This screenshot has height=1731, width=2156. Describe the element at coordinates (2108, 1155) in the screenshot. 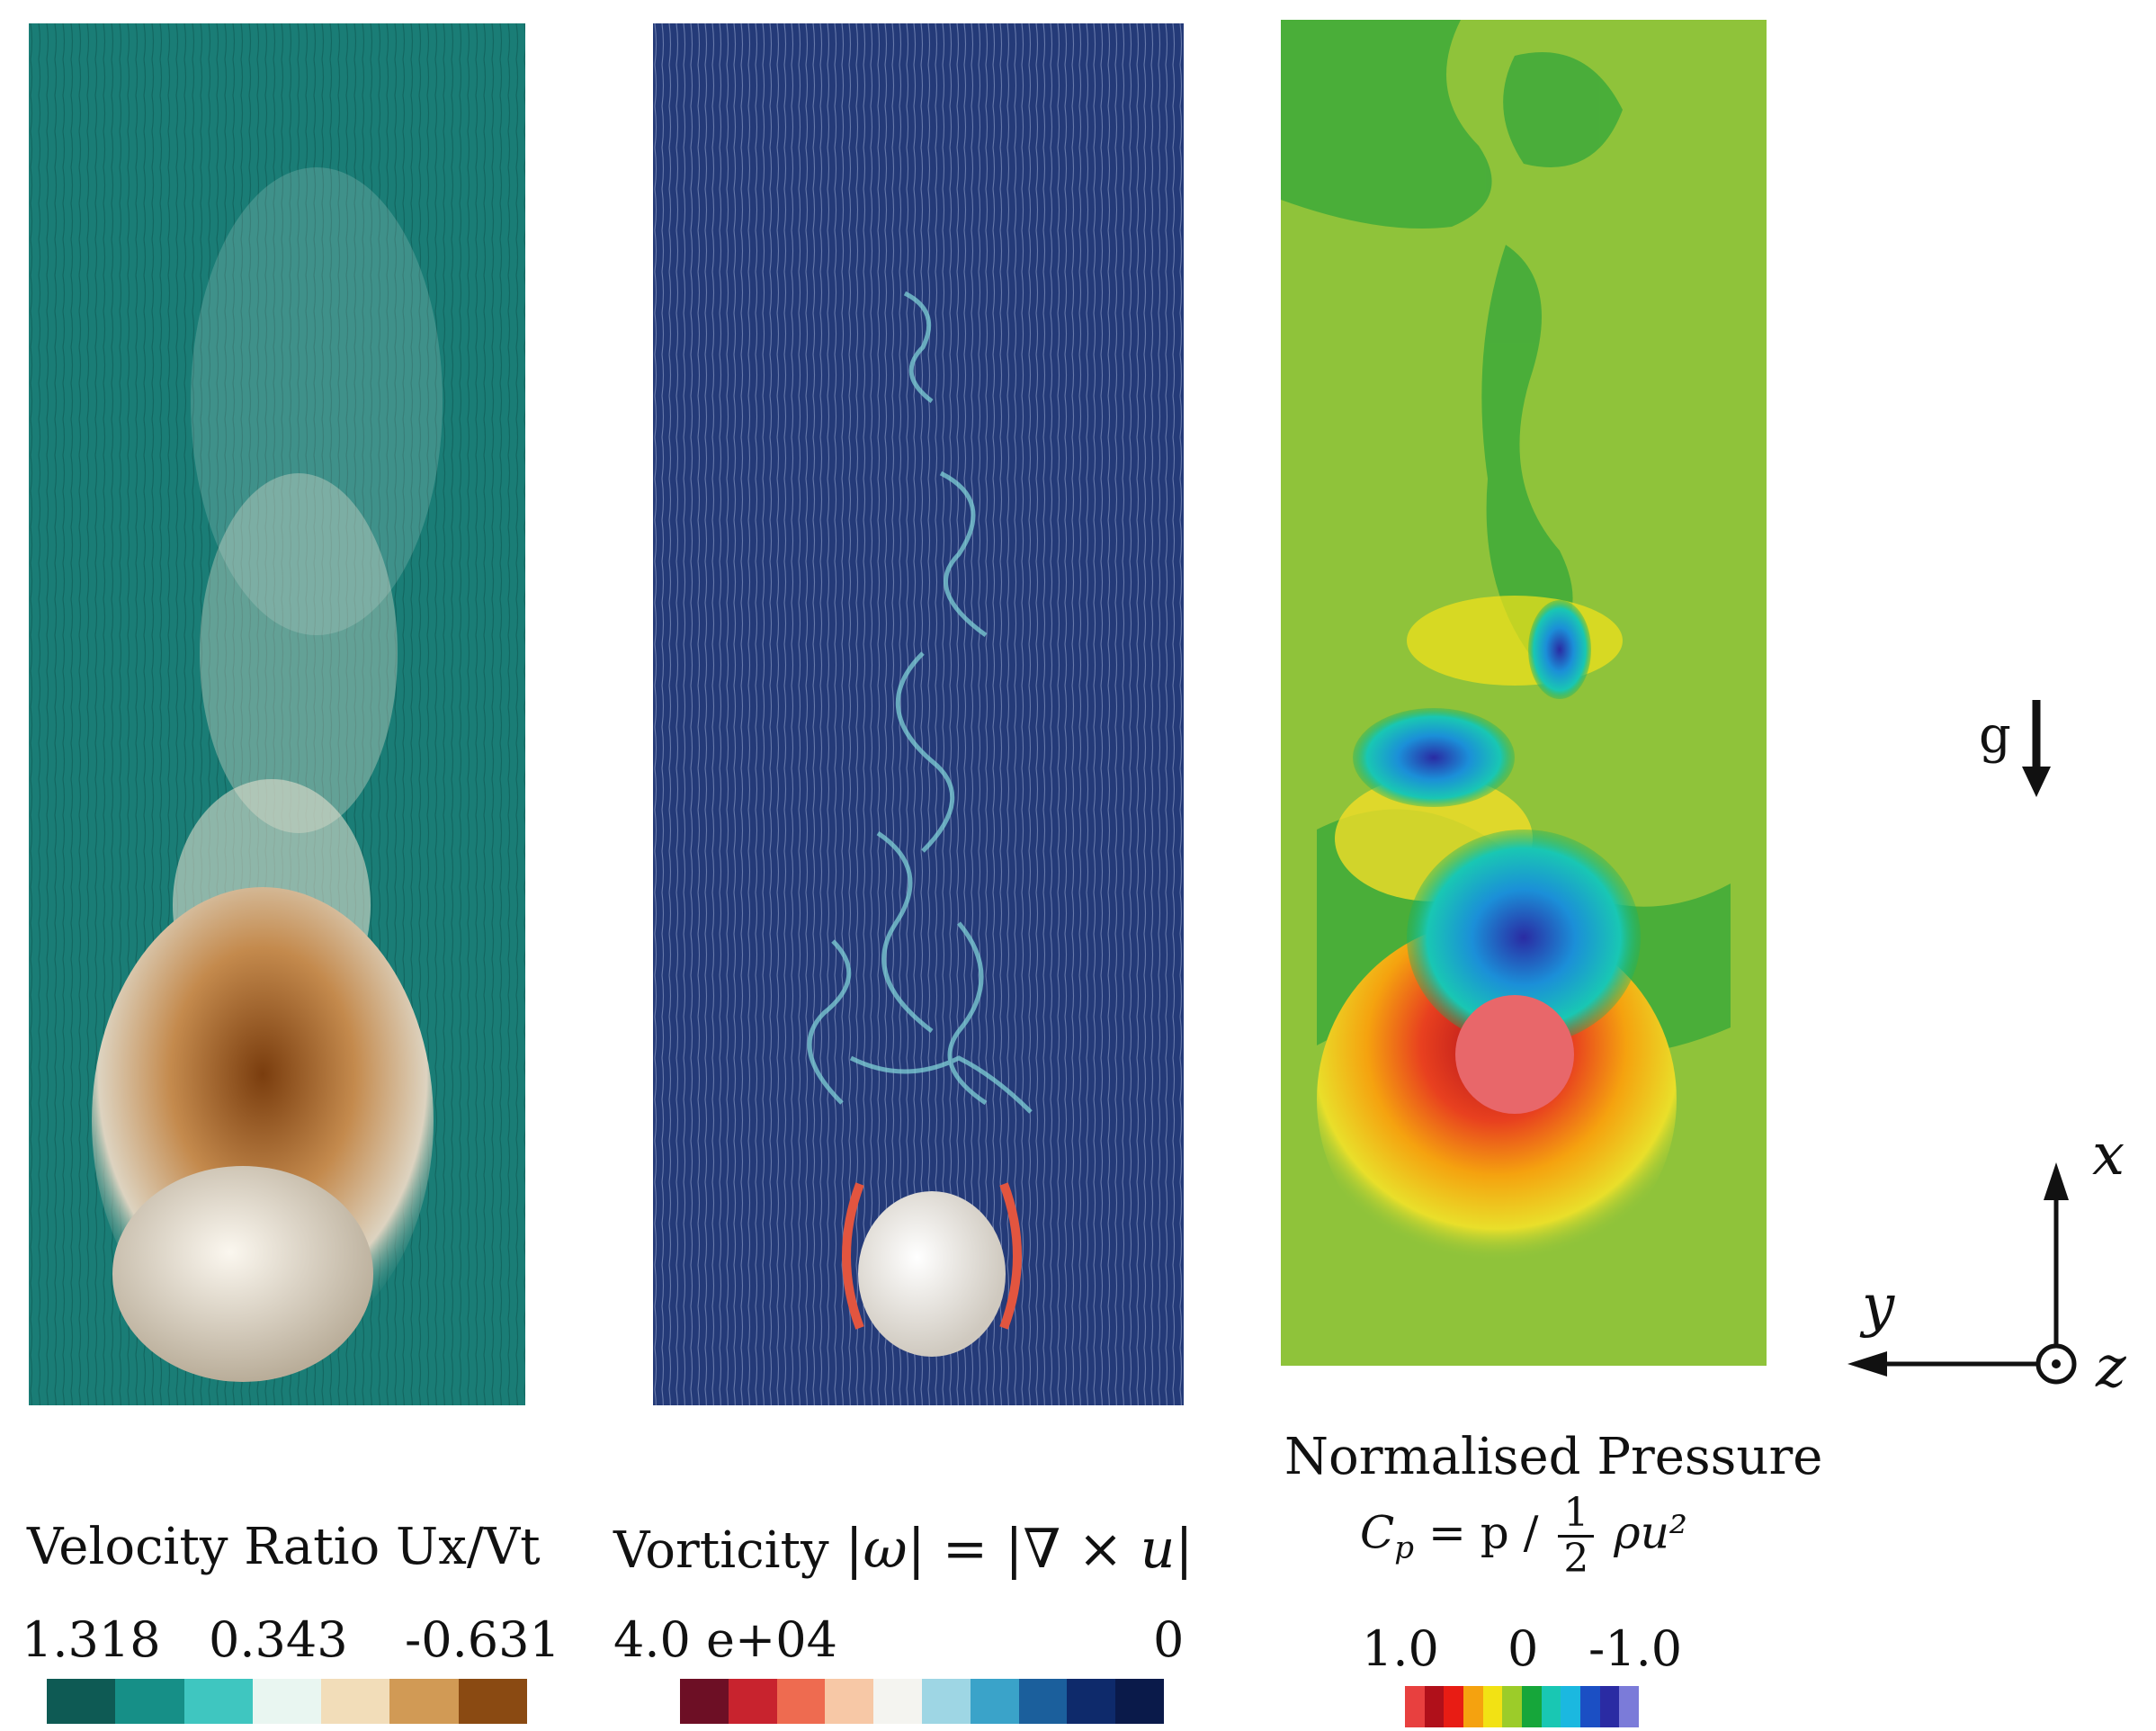

I see `x-axis-label: x` at that location.